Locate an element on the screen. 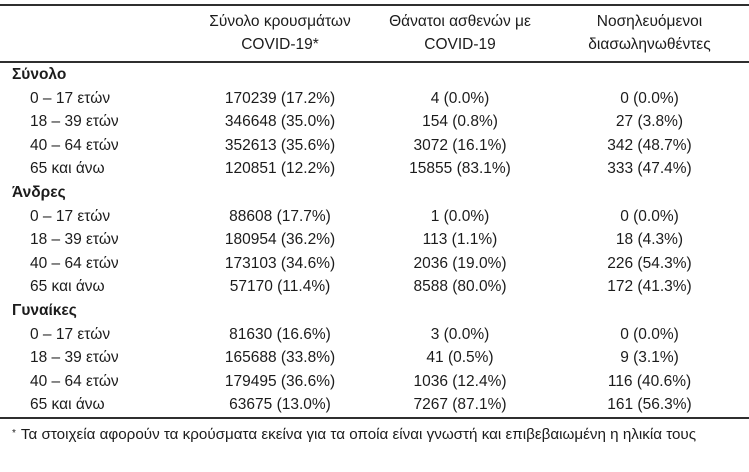 This screenshot has height=472, width=749. section-title-men: Άνδρες is located at coordinates (39, 192).